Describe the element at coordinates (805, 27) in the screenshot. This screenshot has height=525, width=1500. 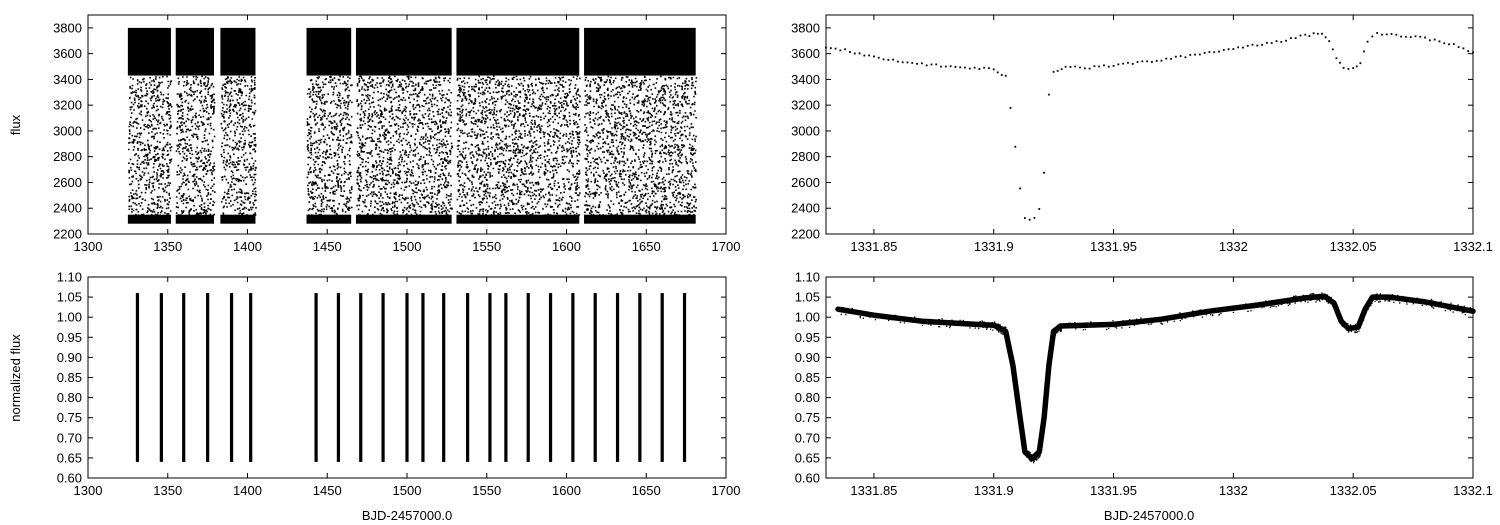
I see `y-tick-label: 3800` at that location.